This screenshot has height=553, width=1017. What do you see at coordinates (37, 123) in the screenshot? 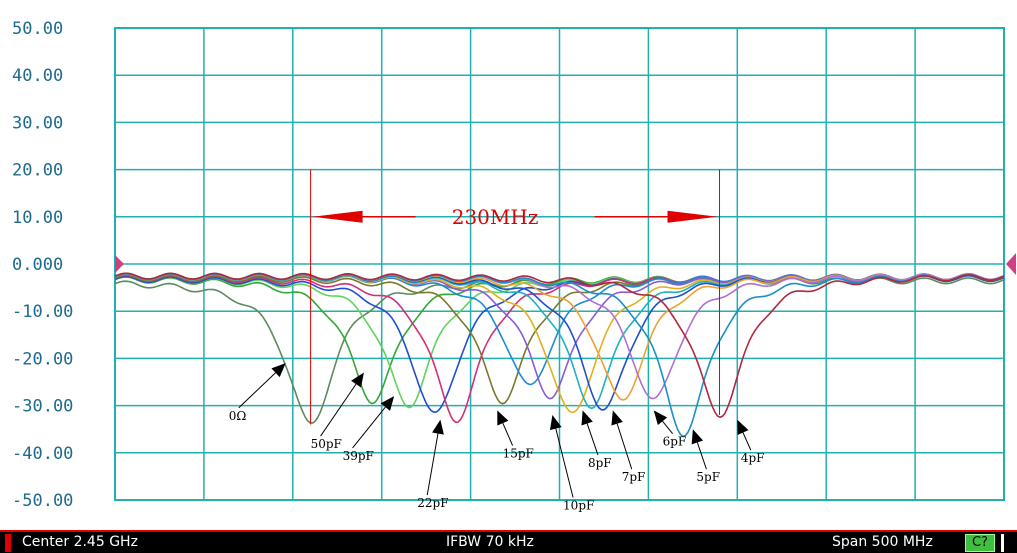
I see `y-tick-label: 30.00` at bounding box center [37, 123].